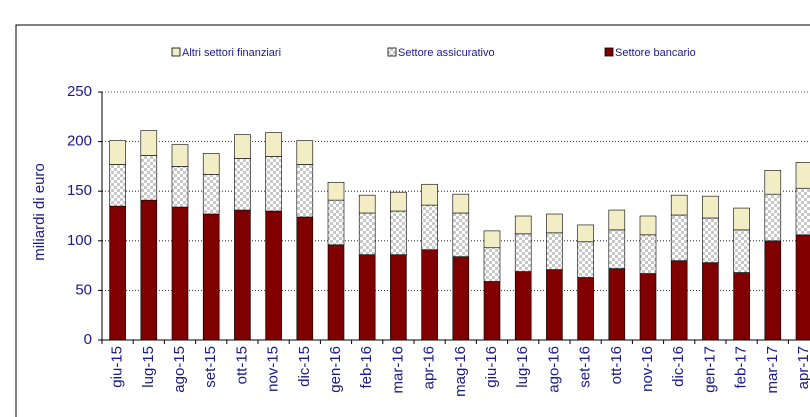  Describe the element at coordinates (366, 367) in the screenshot. I see `x-tick-label: feb-16` at that location.